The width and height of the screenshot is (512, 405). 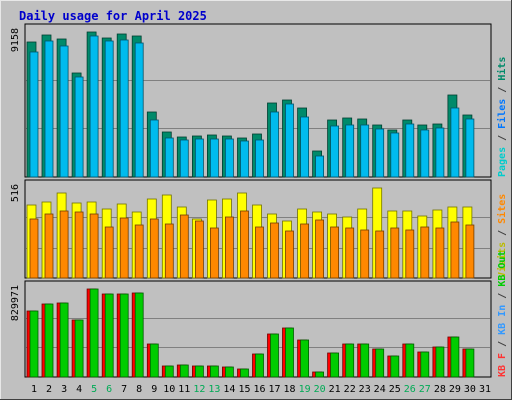 I want to click on day-label: 16, so click(x=259, y=389).